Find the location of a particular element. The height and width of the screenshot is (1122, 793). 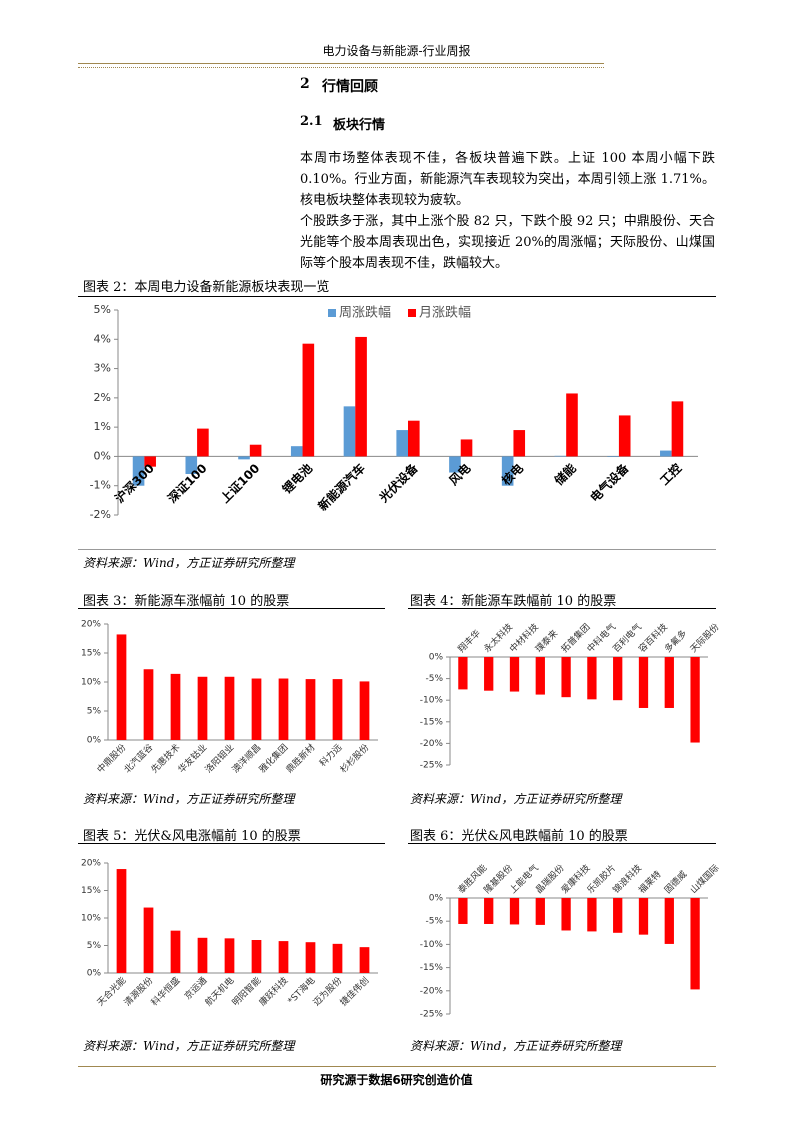

y-tick-label: 5% is located at coordinates (102, 309).